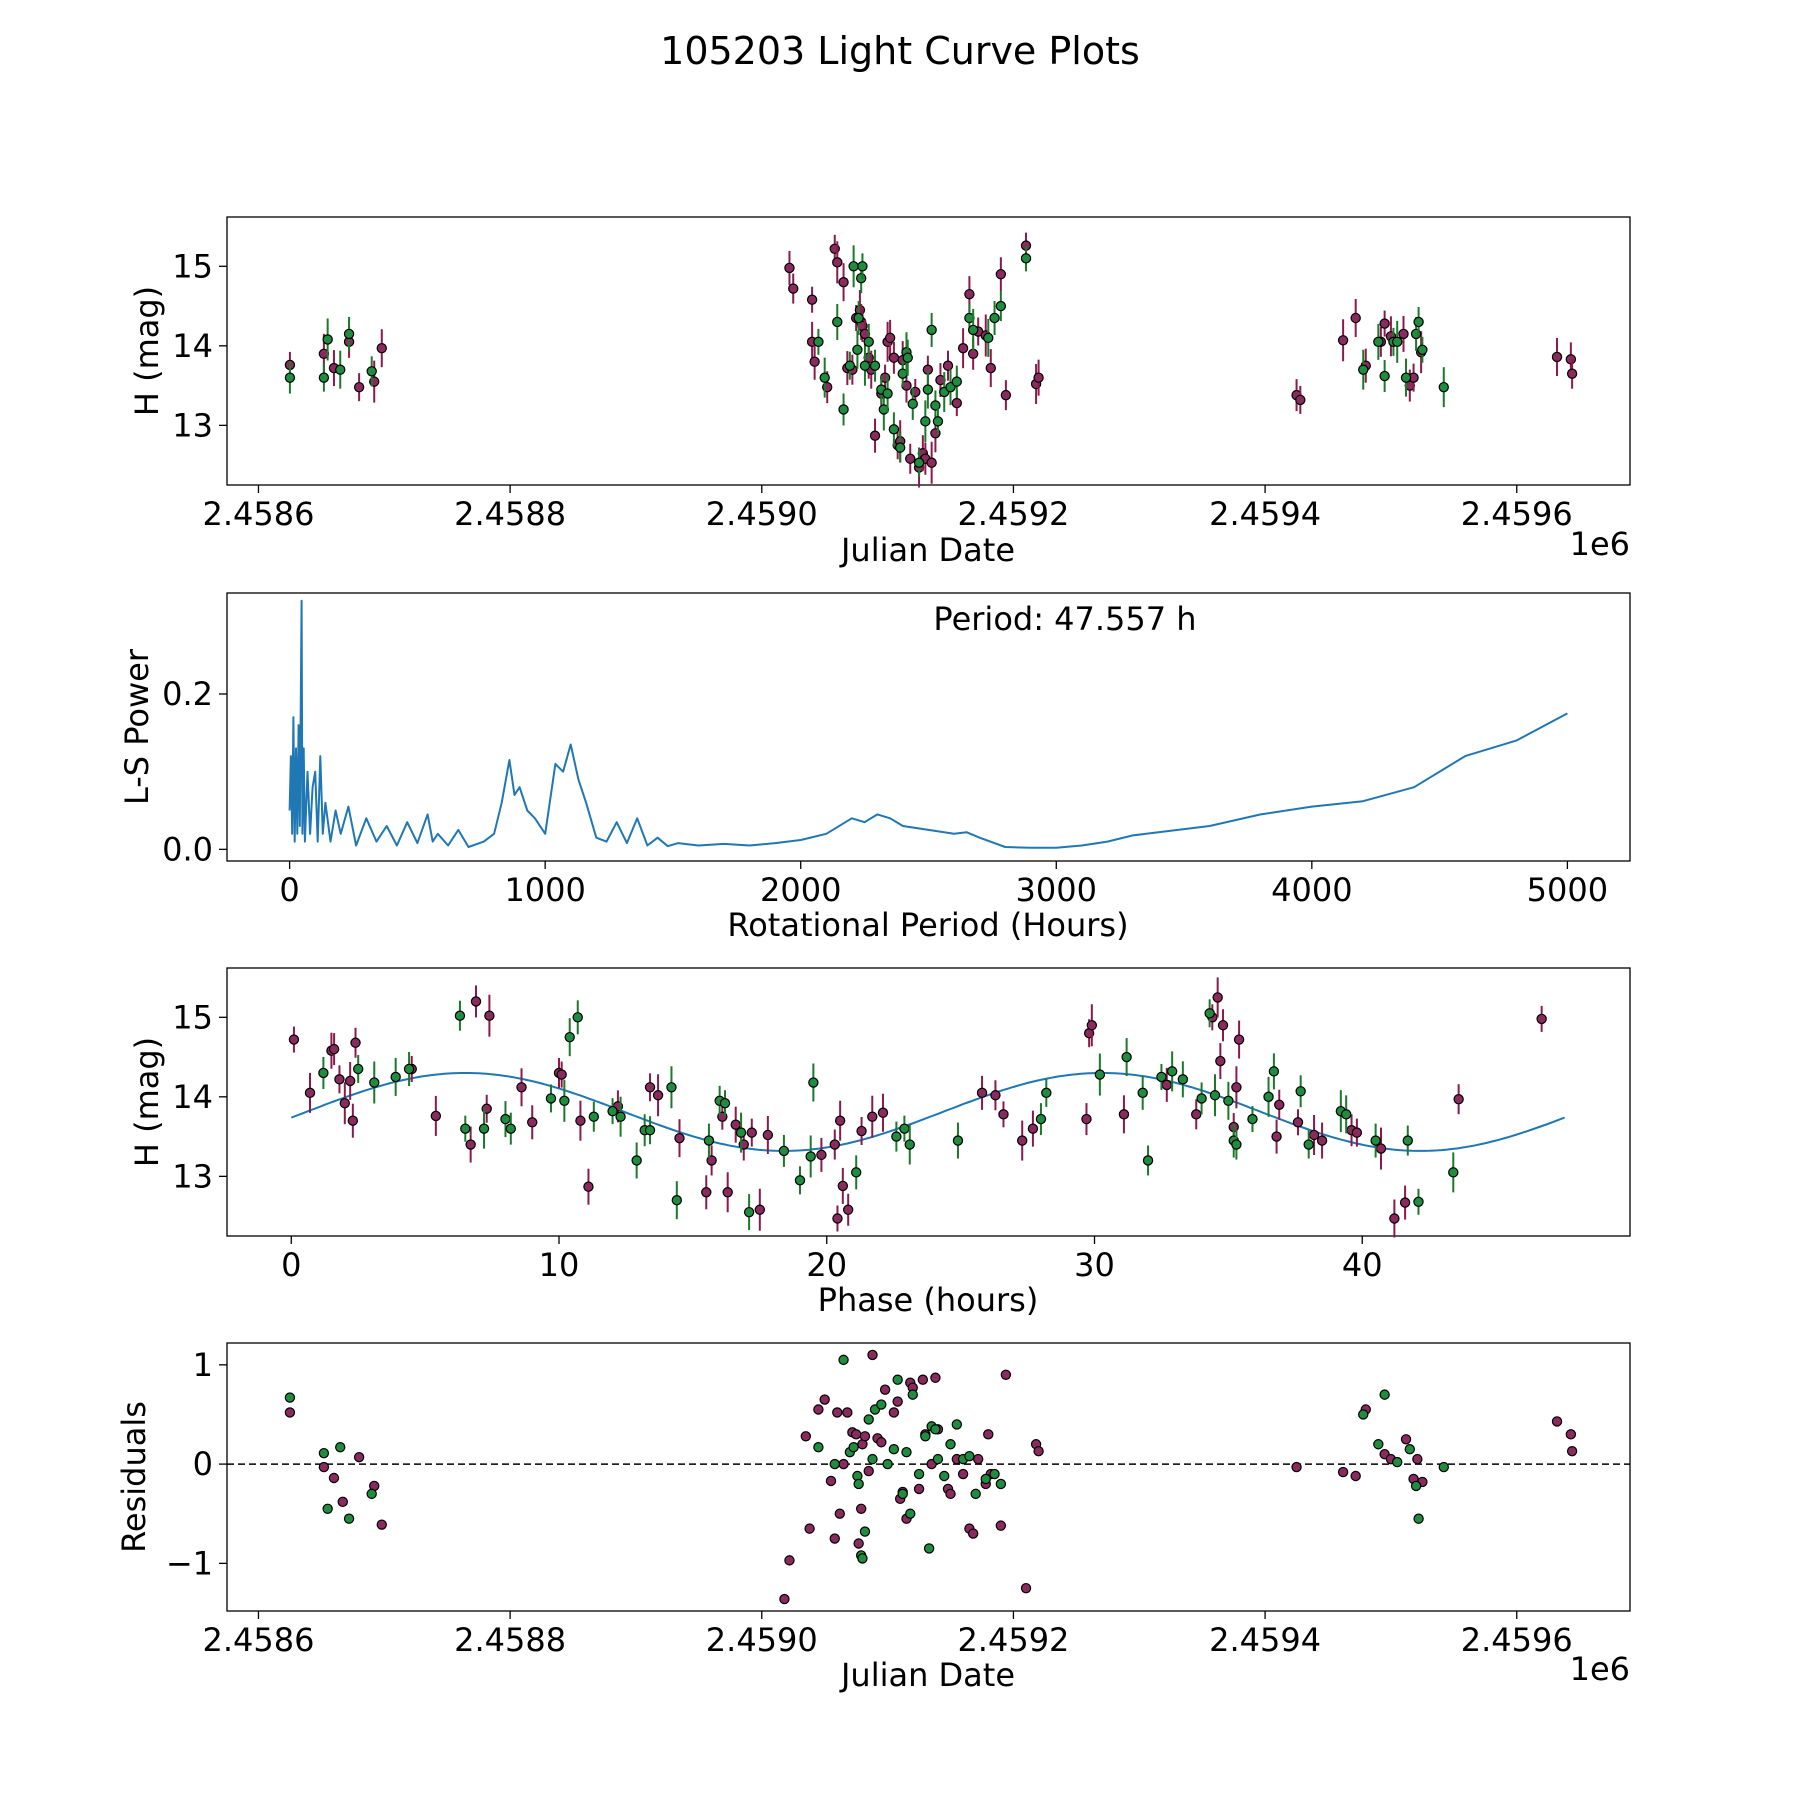 This screenshot has height=1800, width=1800. I want to click on lightcurve-xtick-label: 2.4594, so click(1265, 514).